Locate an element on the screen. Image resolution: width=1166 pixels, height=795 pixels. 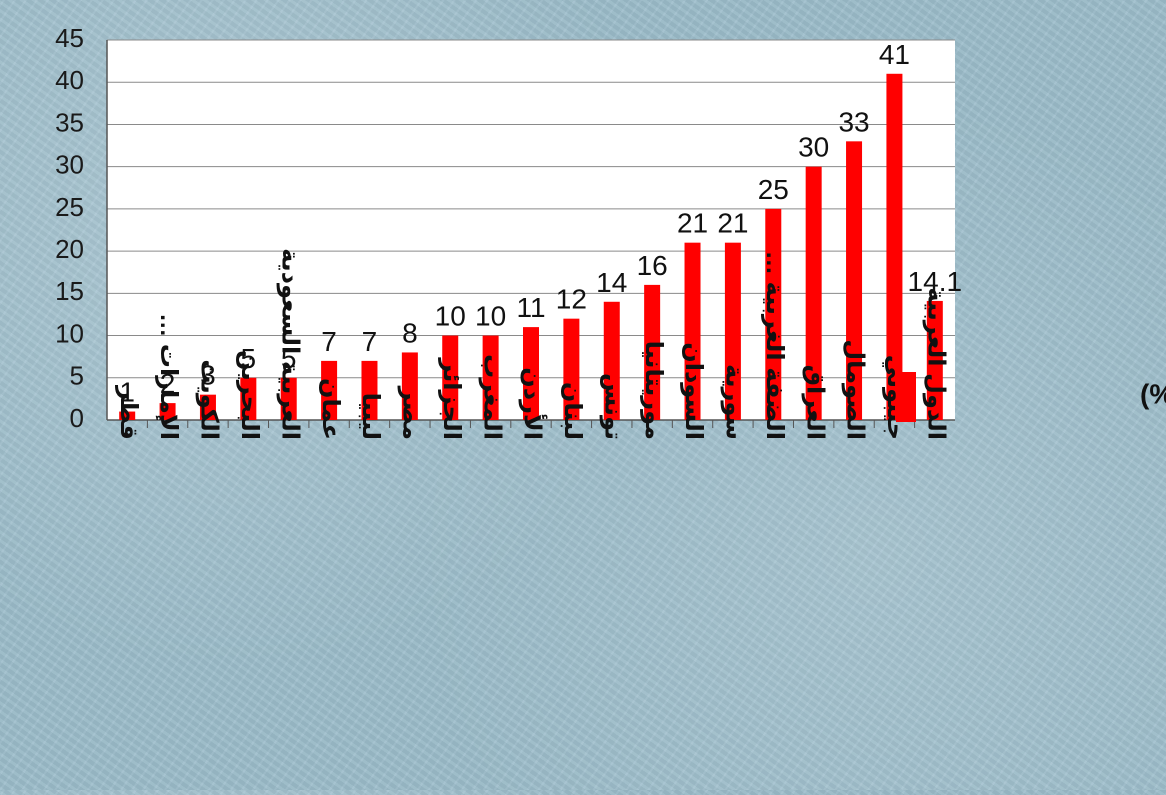
category-label: البحرين is located at coordinates (249, 395).